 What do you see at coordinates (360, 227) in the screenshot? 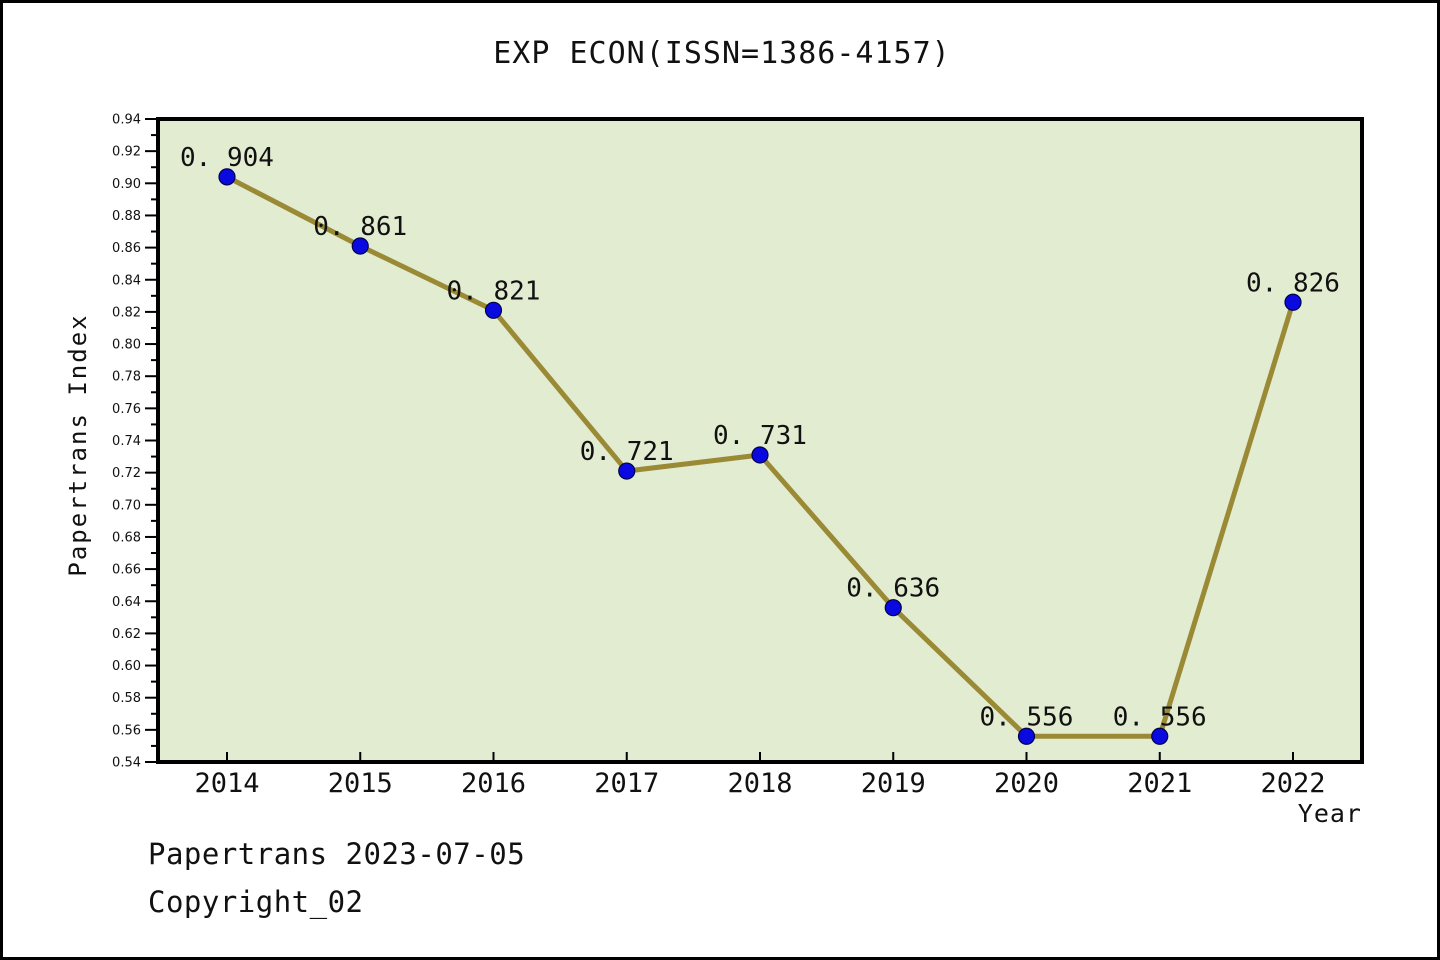
I see `data-point-label: 0. 861` at bounding box center [360, 227].